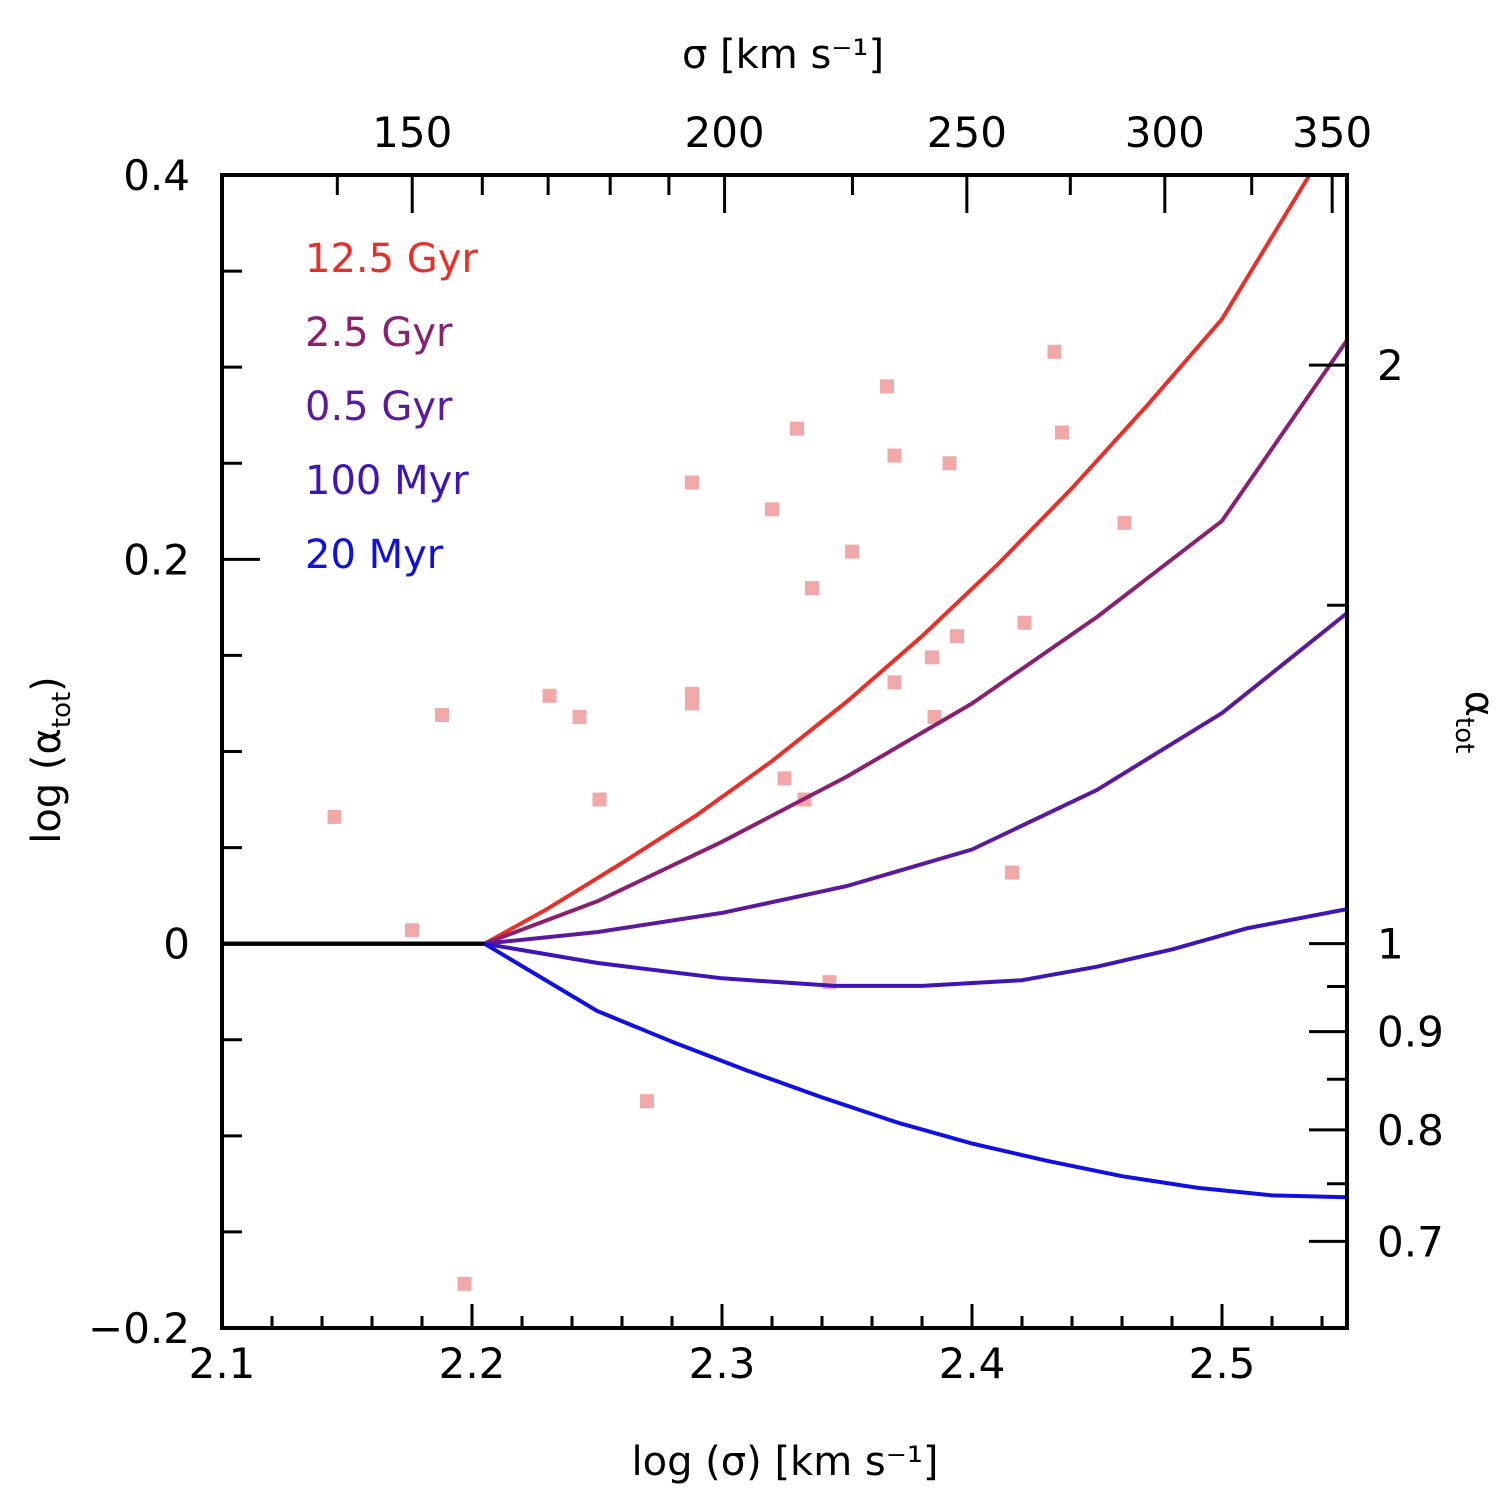 The width and height of the screenshot is (1506, 1490). Describe the element at coordinates (391, 259) in the screenshot. I see `legend-label-0: 12.5 Gyr` at that location.